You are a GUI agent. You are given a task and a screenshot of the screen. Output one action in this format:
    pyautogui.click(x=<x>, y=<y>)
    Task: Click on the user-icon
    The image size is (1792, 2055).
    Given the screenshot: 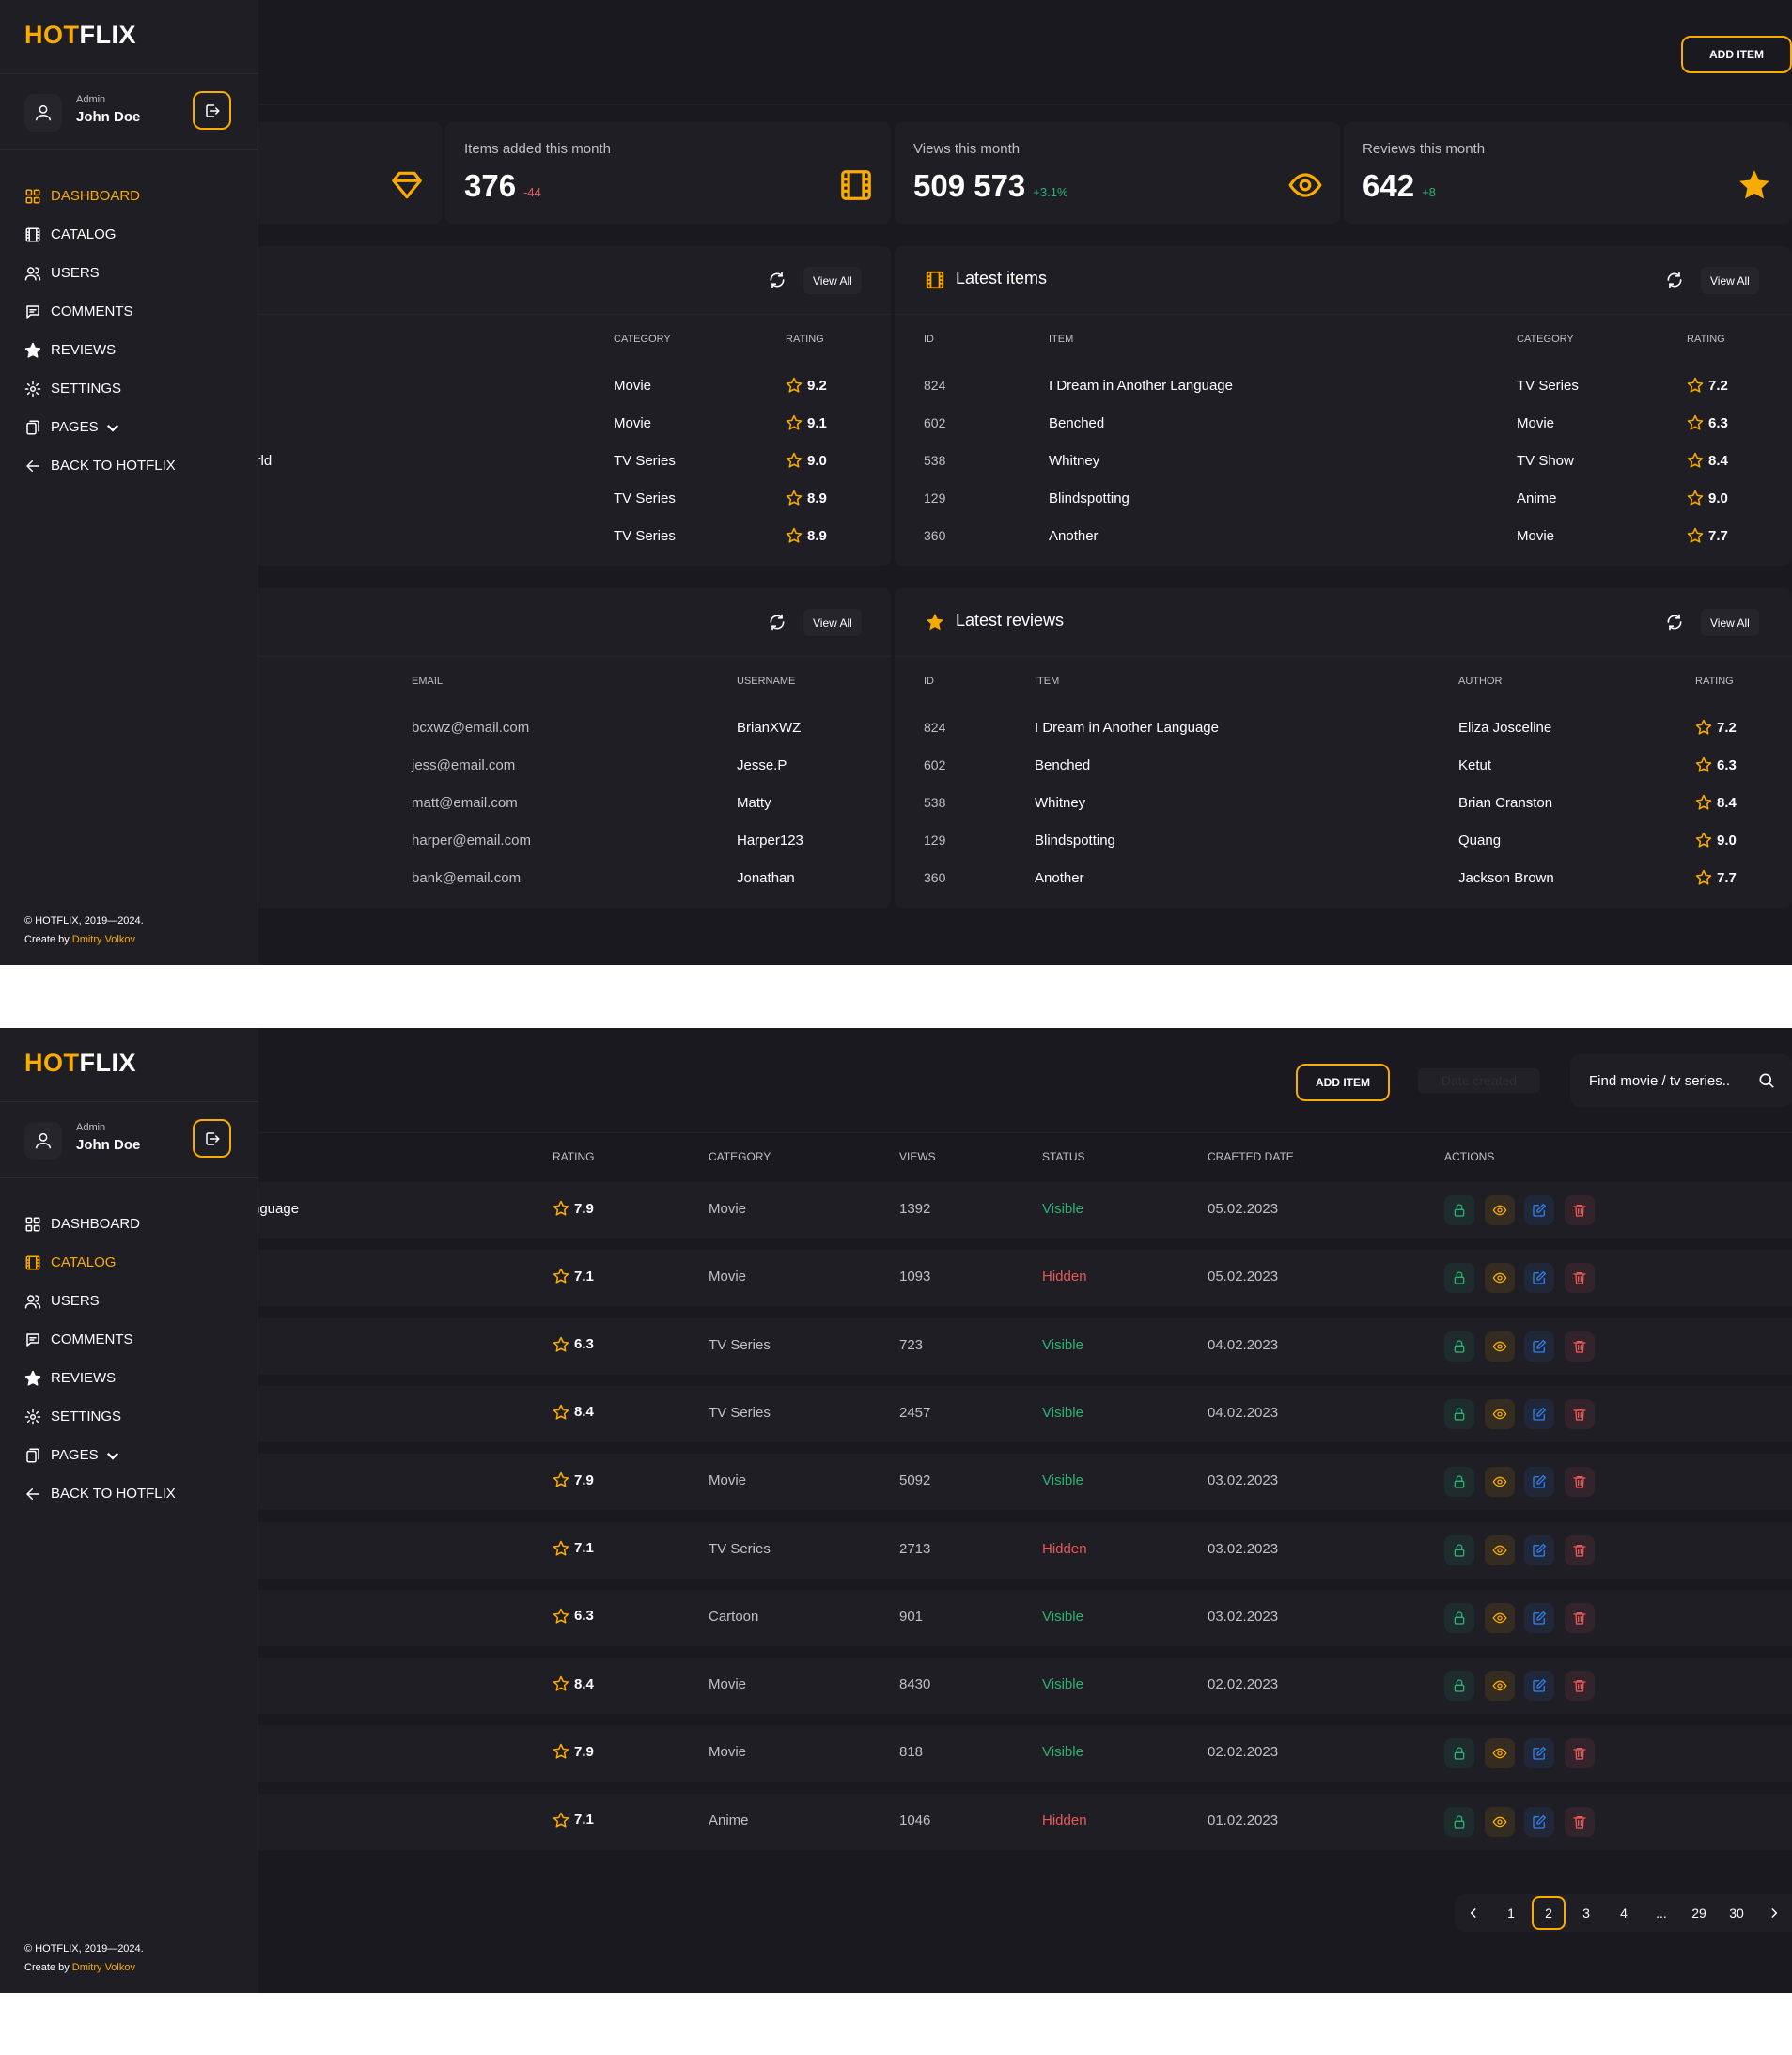 What is the action you would take?
    pyautogui.click(x=44, y=1140)
    